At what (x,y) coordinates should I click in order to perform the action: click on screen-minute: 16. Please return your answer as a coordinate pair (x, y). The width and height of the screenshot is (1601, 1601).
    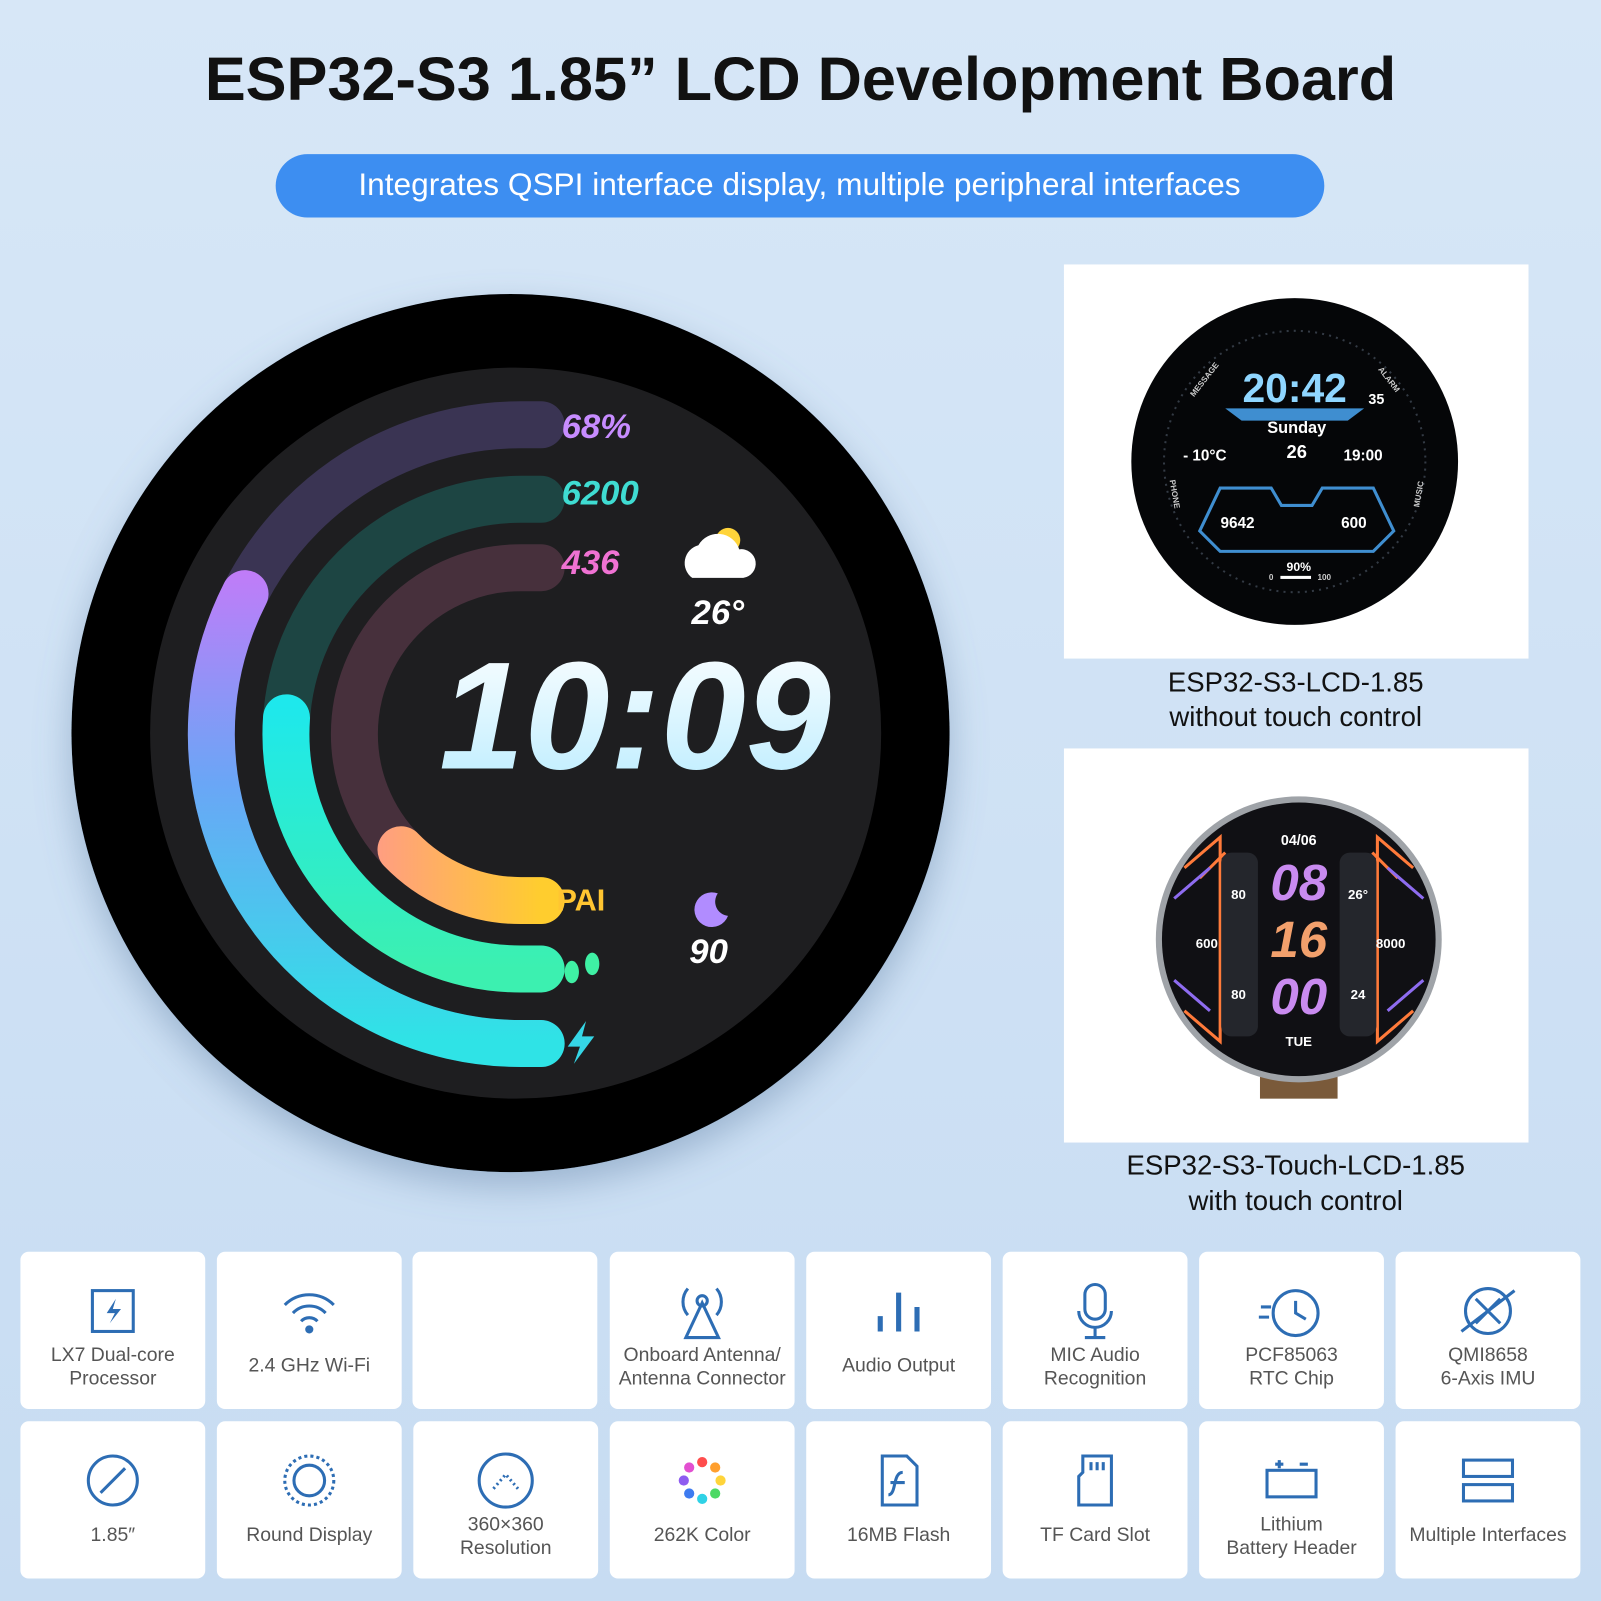
    Looking at the image, I should click on (1298, 939).